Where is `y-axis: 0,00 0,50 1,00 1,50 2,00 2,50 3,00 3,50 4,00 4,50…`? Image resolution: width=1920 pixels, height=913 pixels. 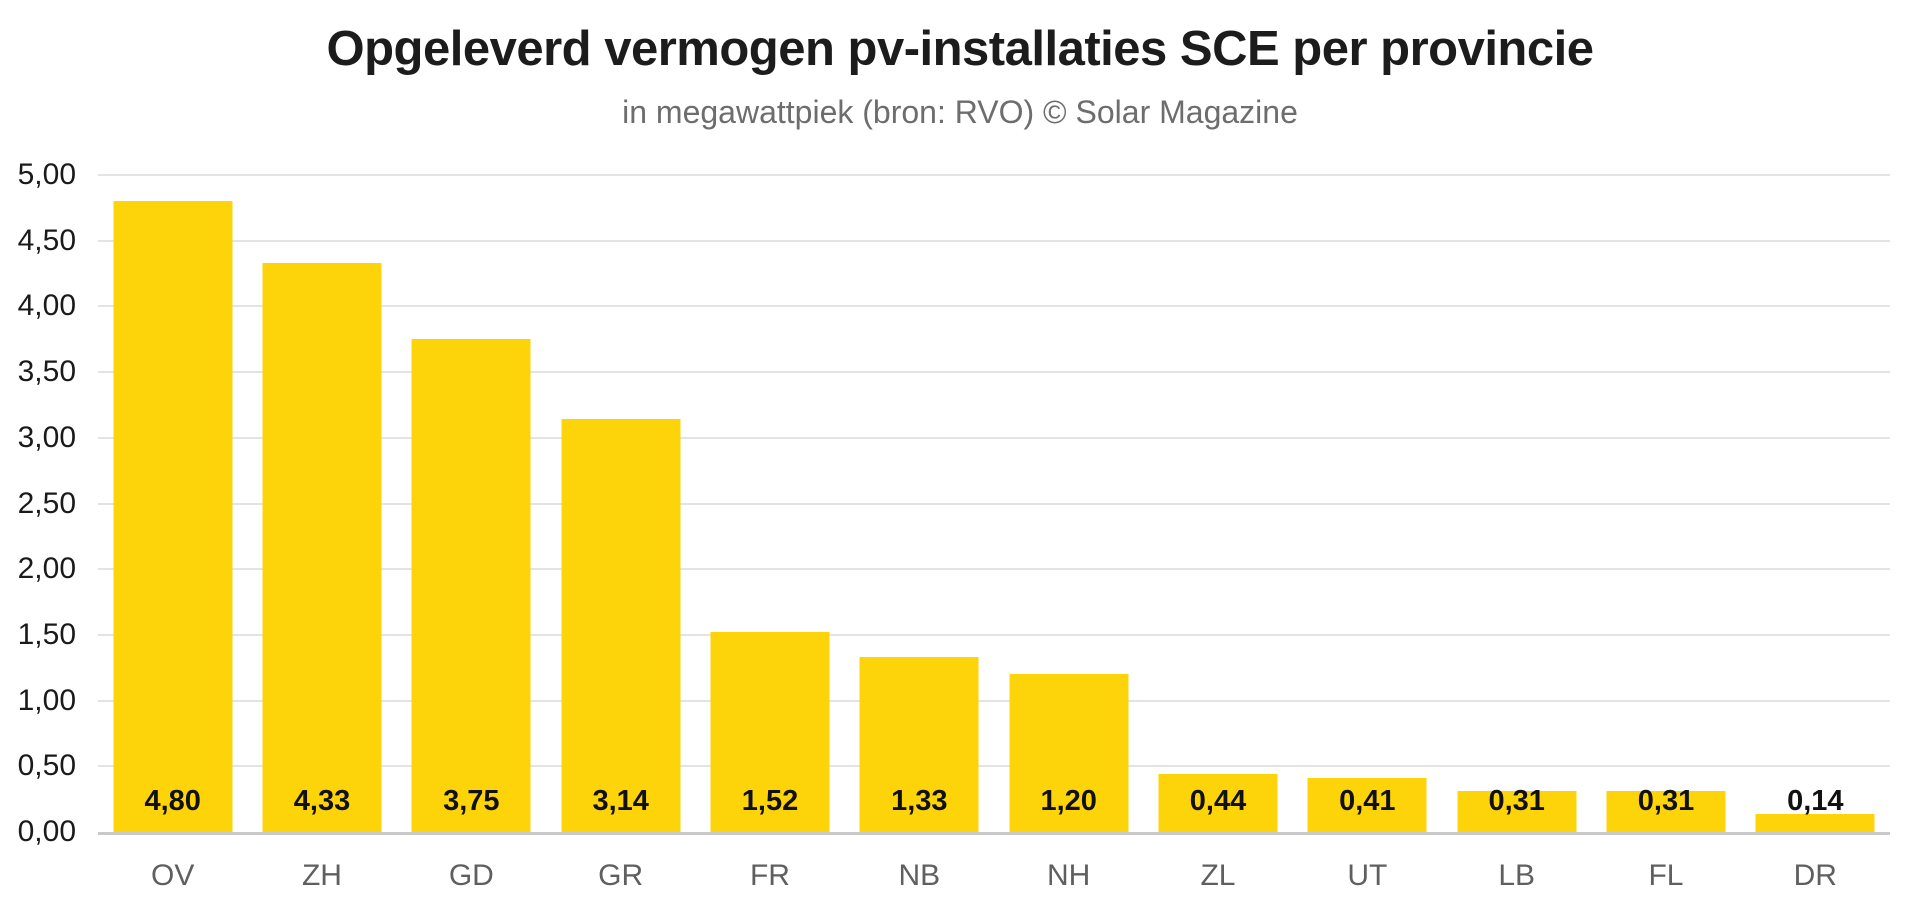
y-axis: 0,00 0,50 1,00 1,50 2,00 2,50 3,00 3,50 4,00 4,50… is located at coordinates (38, 503).